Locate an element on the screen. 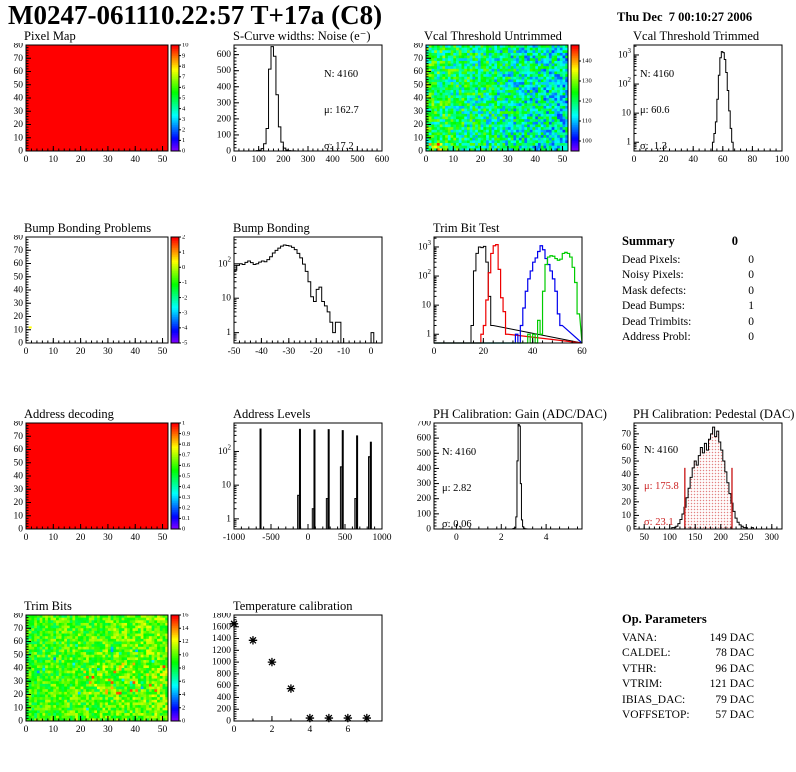  plot-trim-bits: Trim Bits is located at coordinates (98, 679).